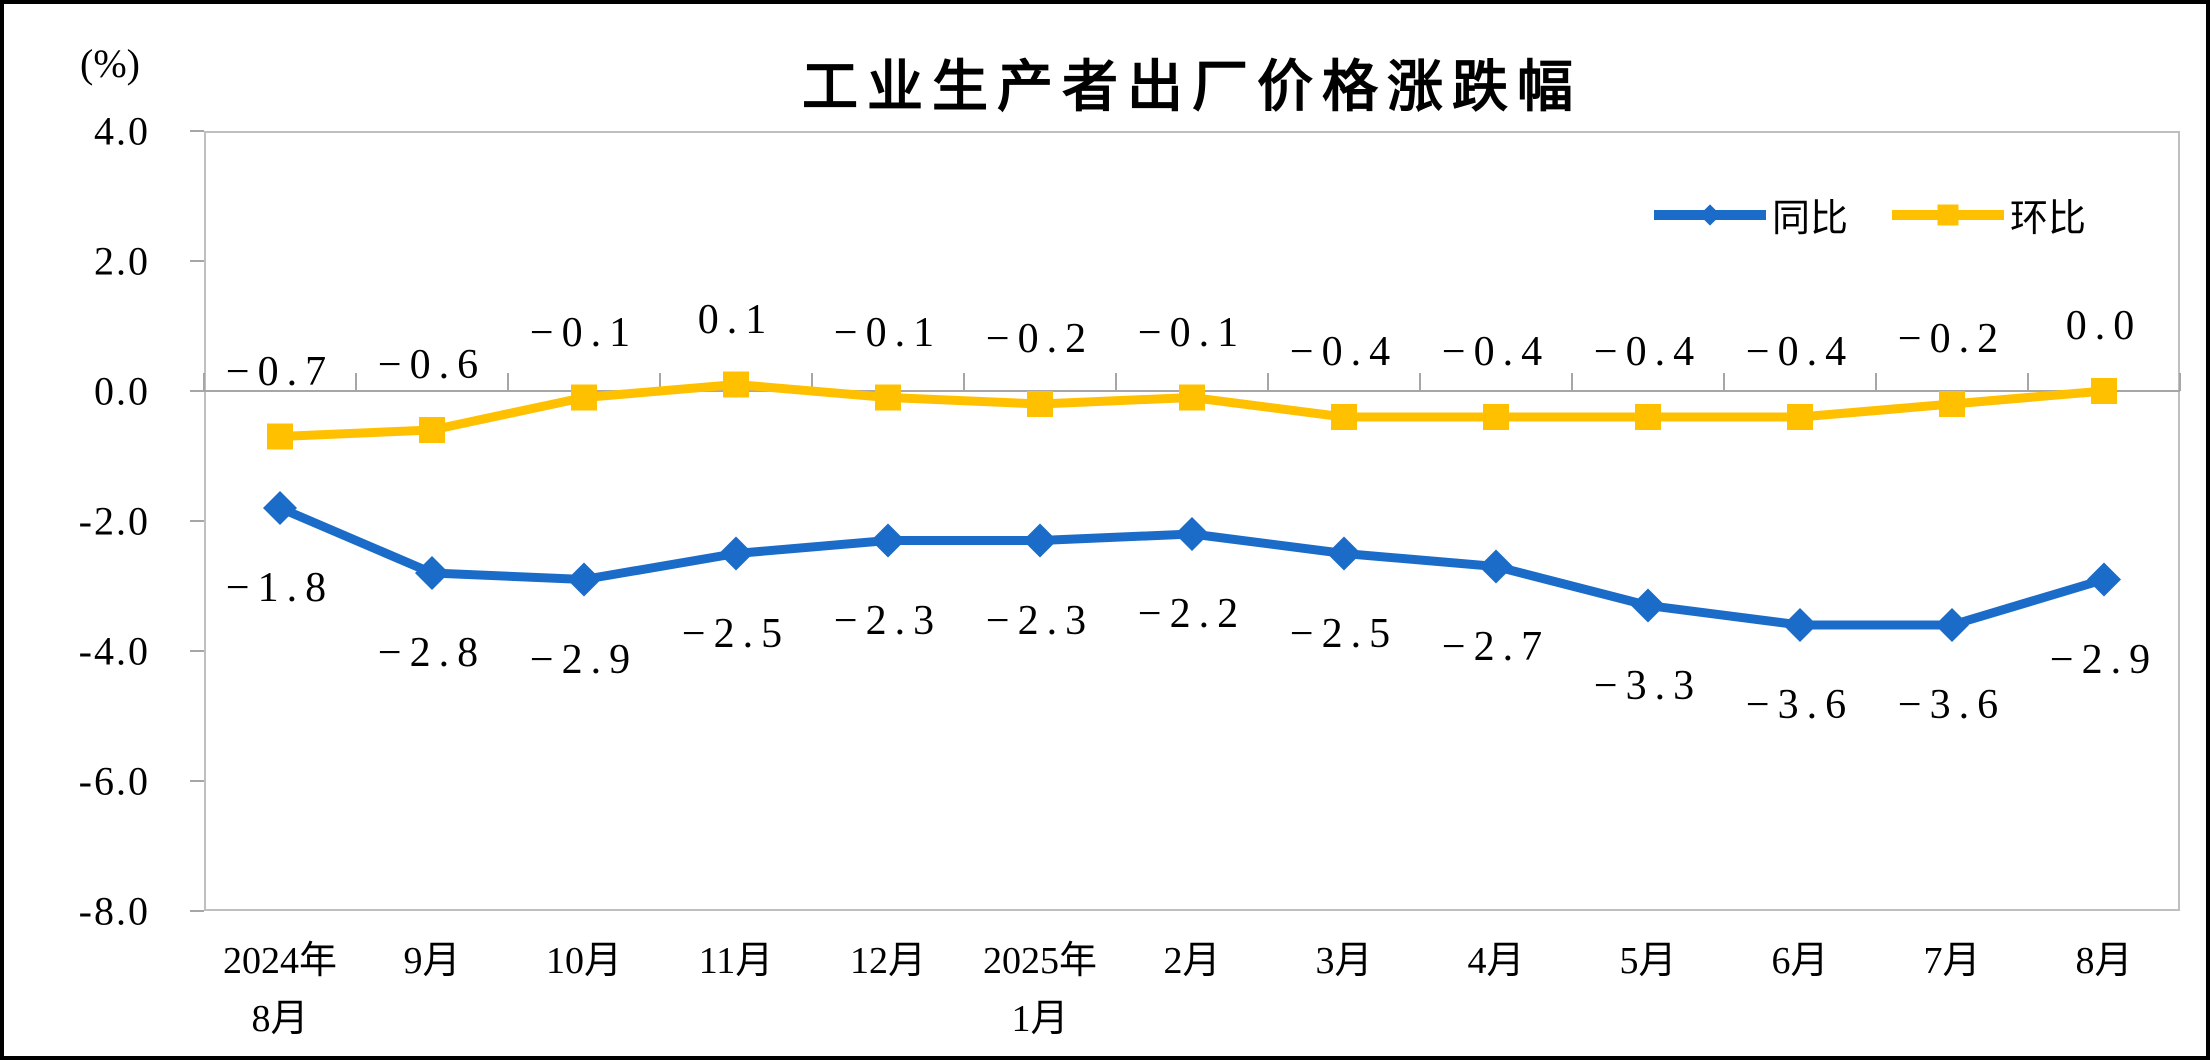 Image resolution: width=2210 pixels, height=1060 pixels. What do you see at coordinates (1344, 961) in the screenshot?
I see `x-axis-category-label: 3月` at bounding box center [1344, 961].